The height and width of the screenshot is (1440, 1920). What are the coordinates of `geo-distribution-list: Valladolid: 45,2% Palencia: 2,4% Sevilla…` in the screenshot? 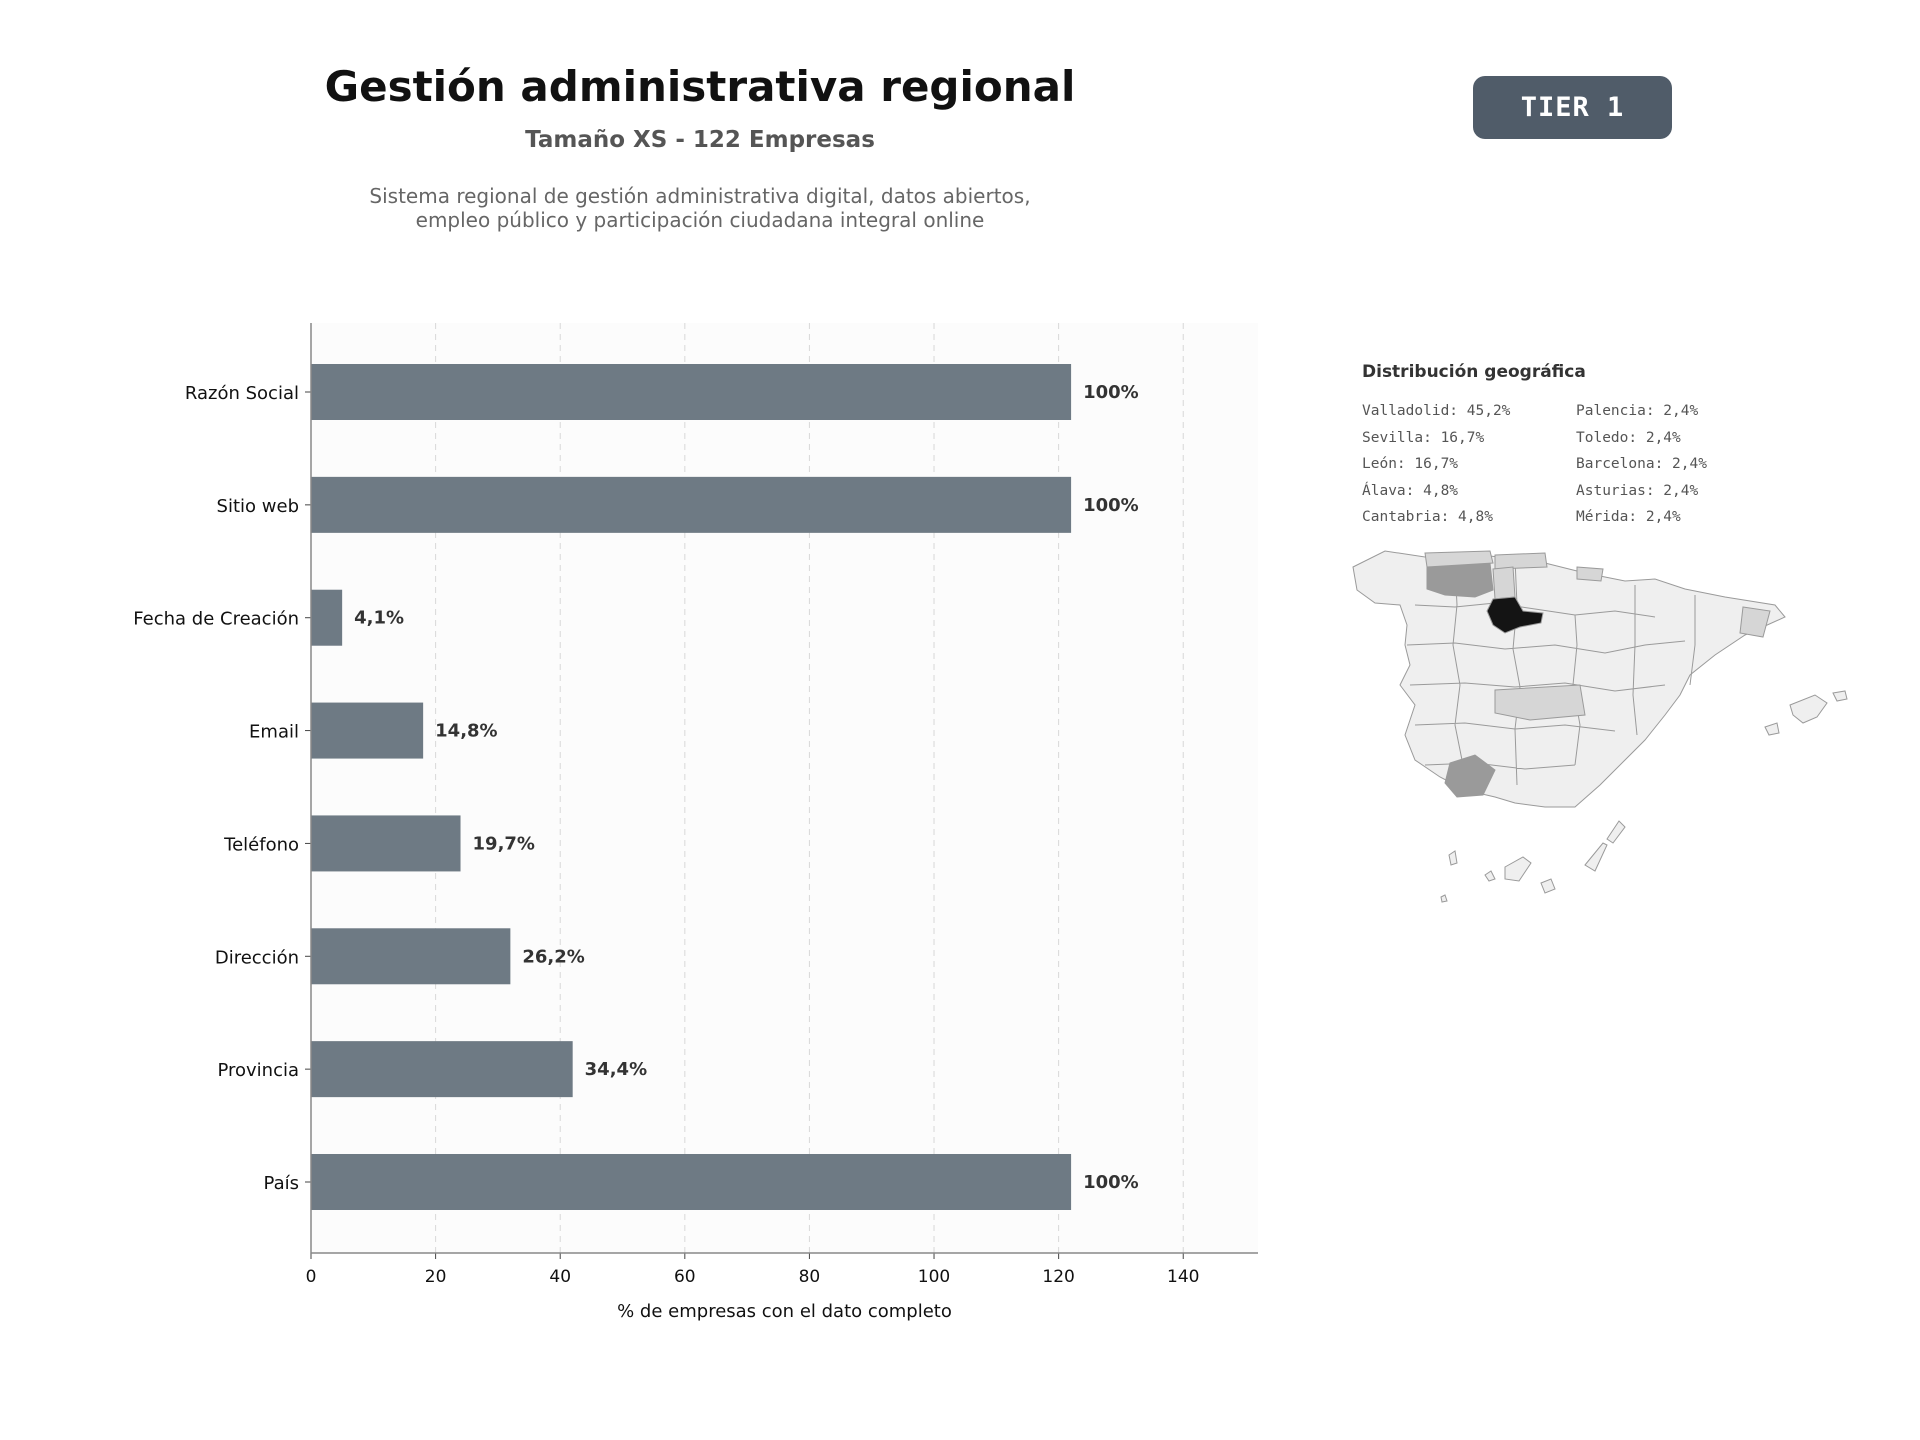 It's located at (1552, 464).